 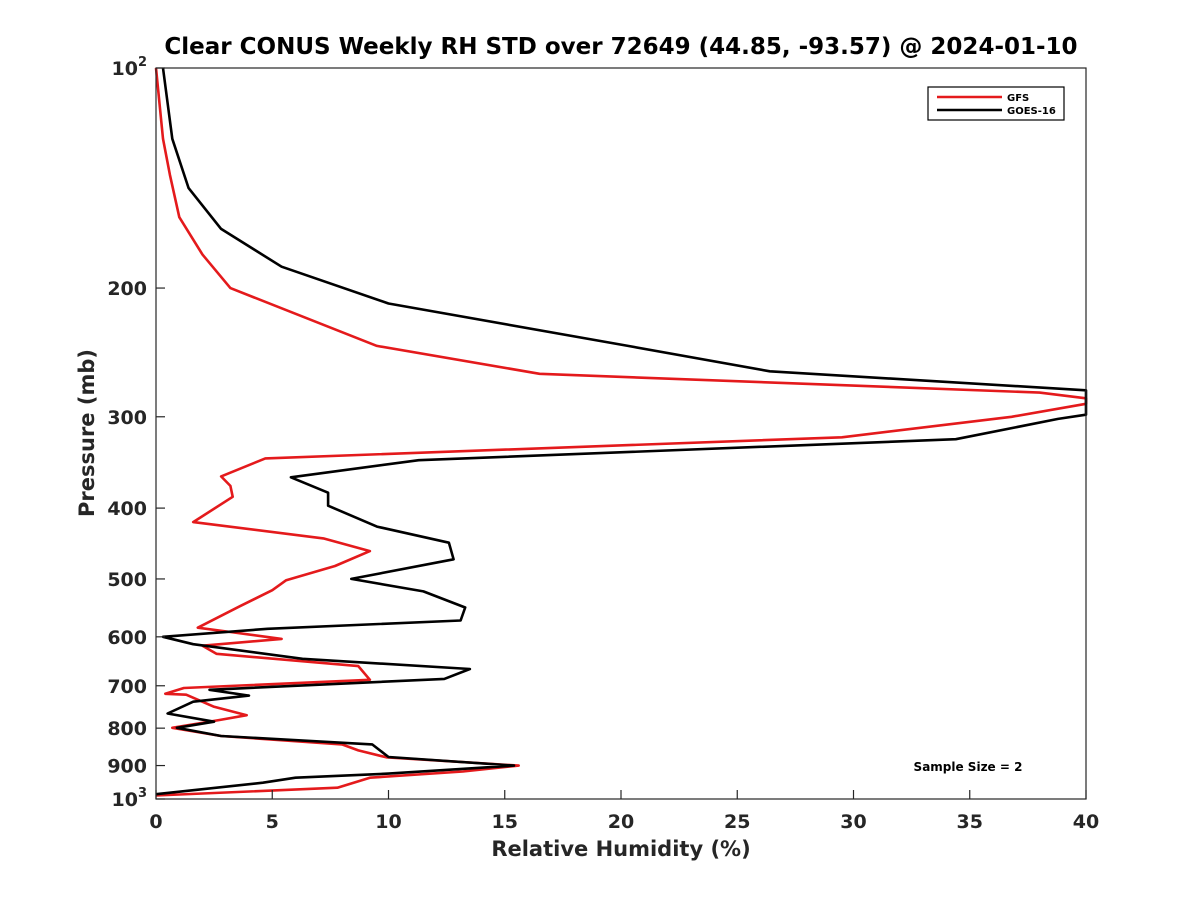 What do you see at coordinates (127, 729) in the screenshot?
I see `y-tick-label: 800` at bounding box center [127, 729].